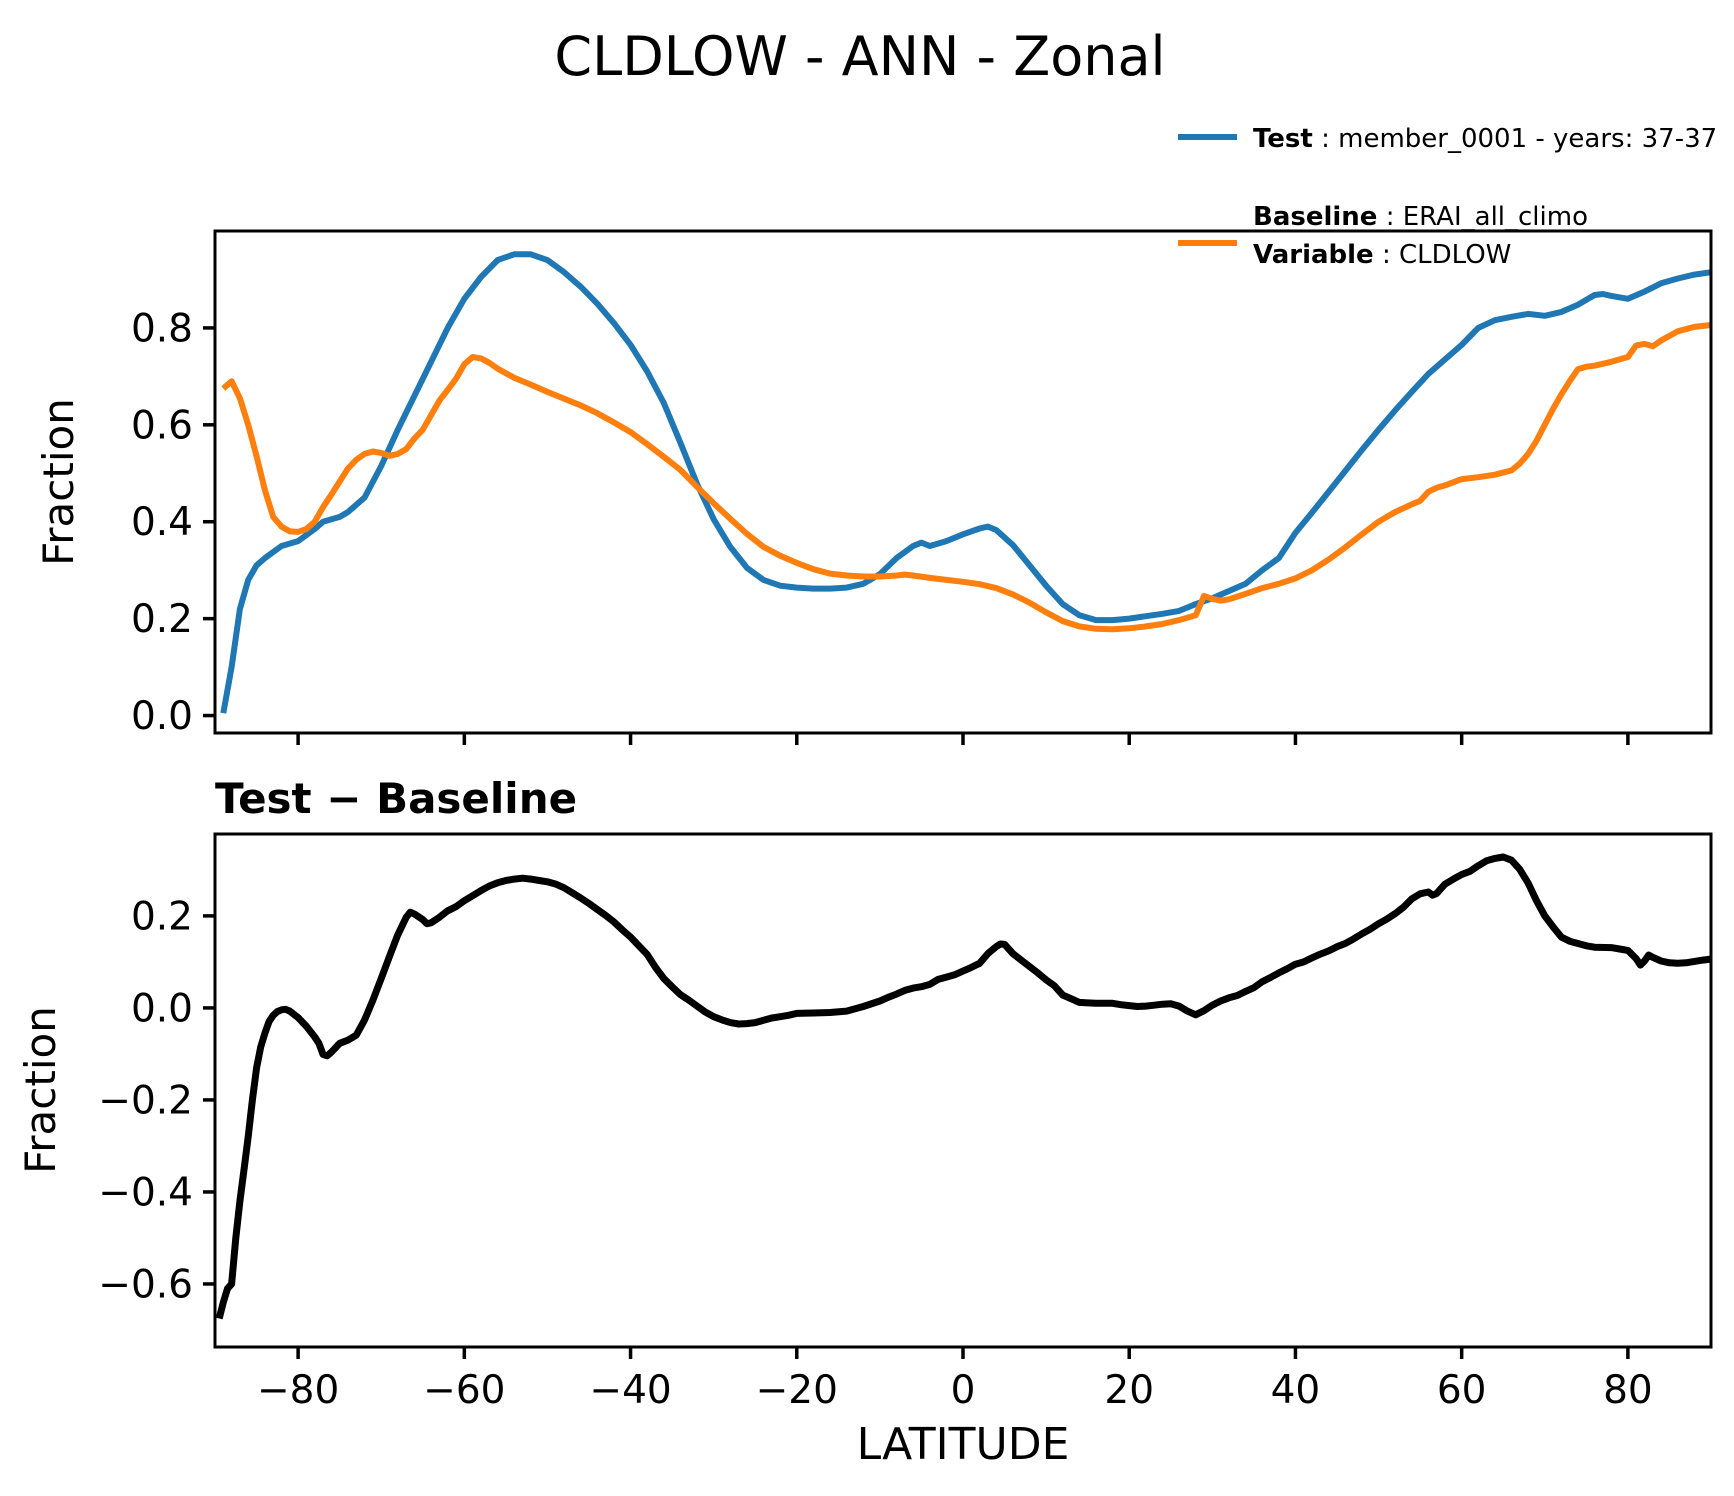 This screenshot has width=1734, height=1496. Describe the element at coordinates (145, 1100) in the screenshot. I see `y-tick-label: −0.2` at that location.